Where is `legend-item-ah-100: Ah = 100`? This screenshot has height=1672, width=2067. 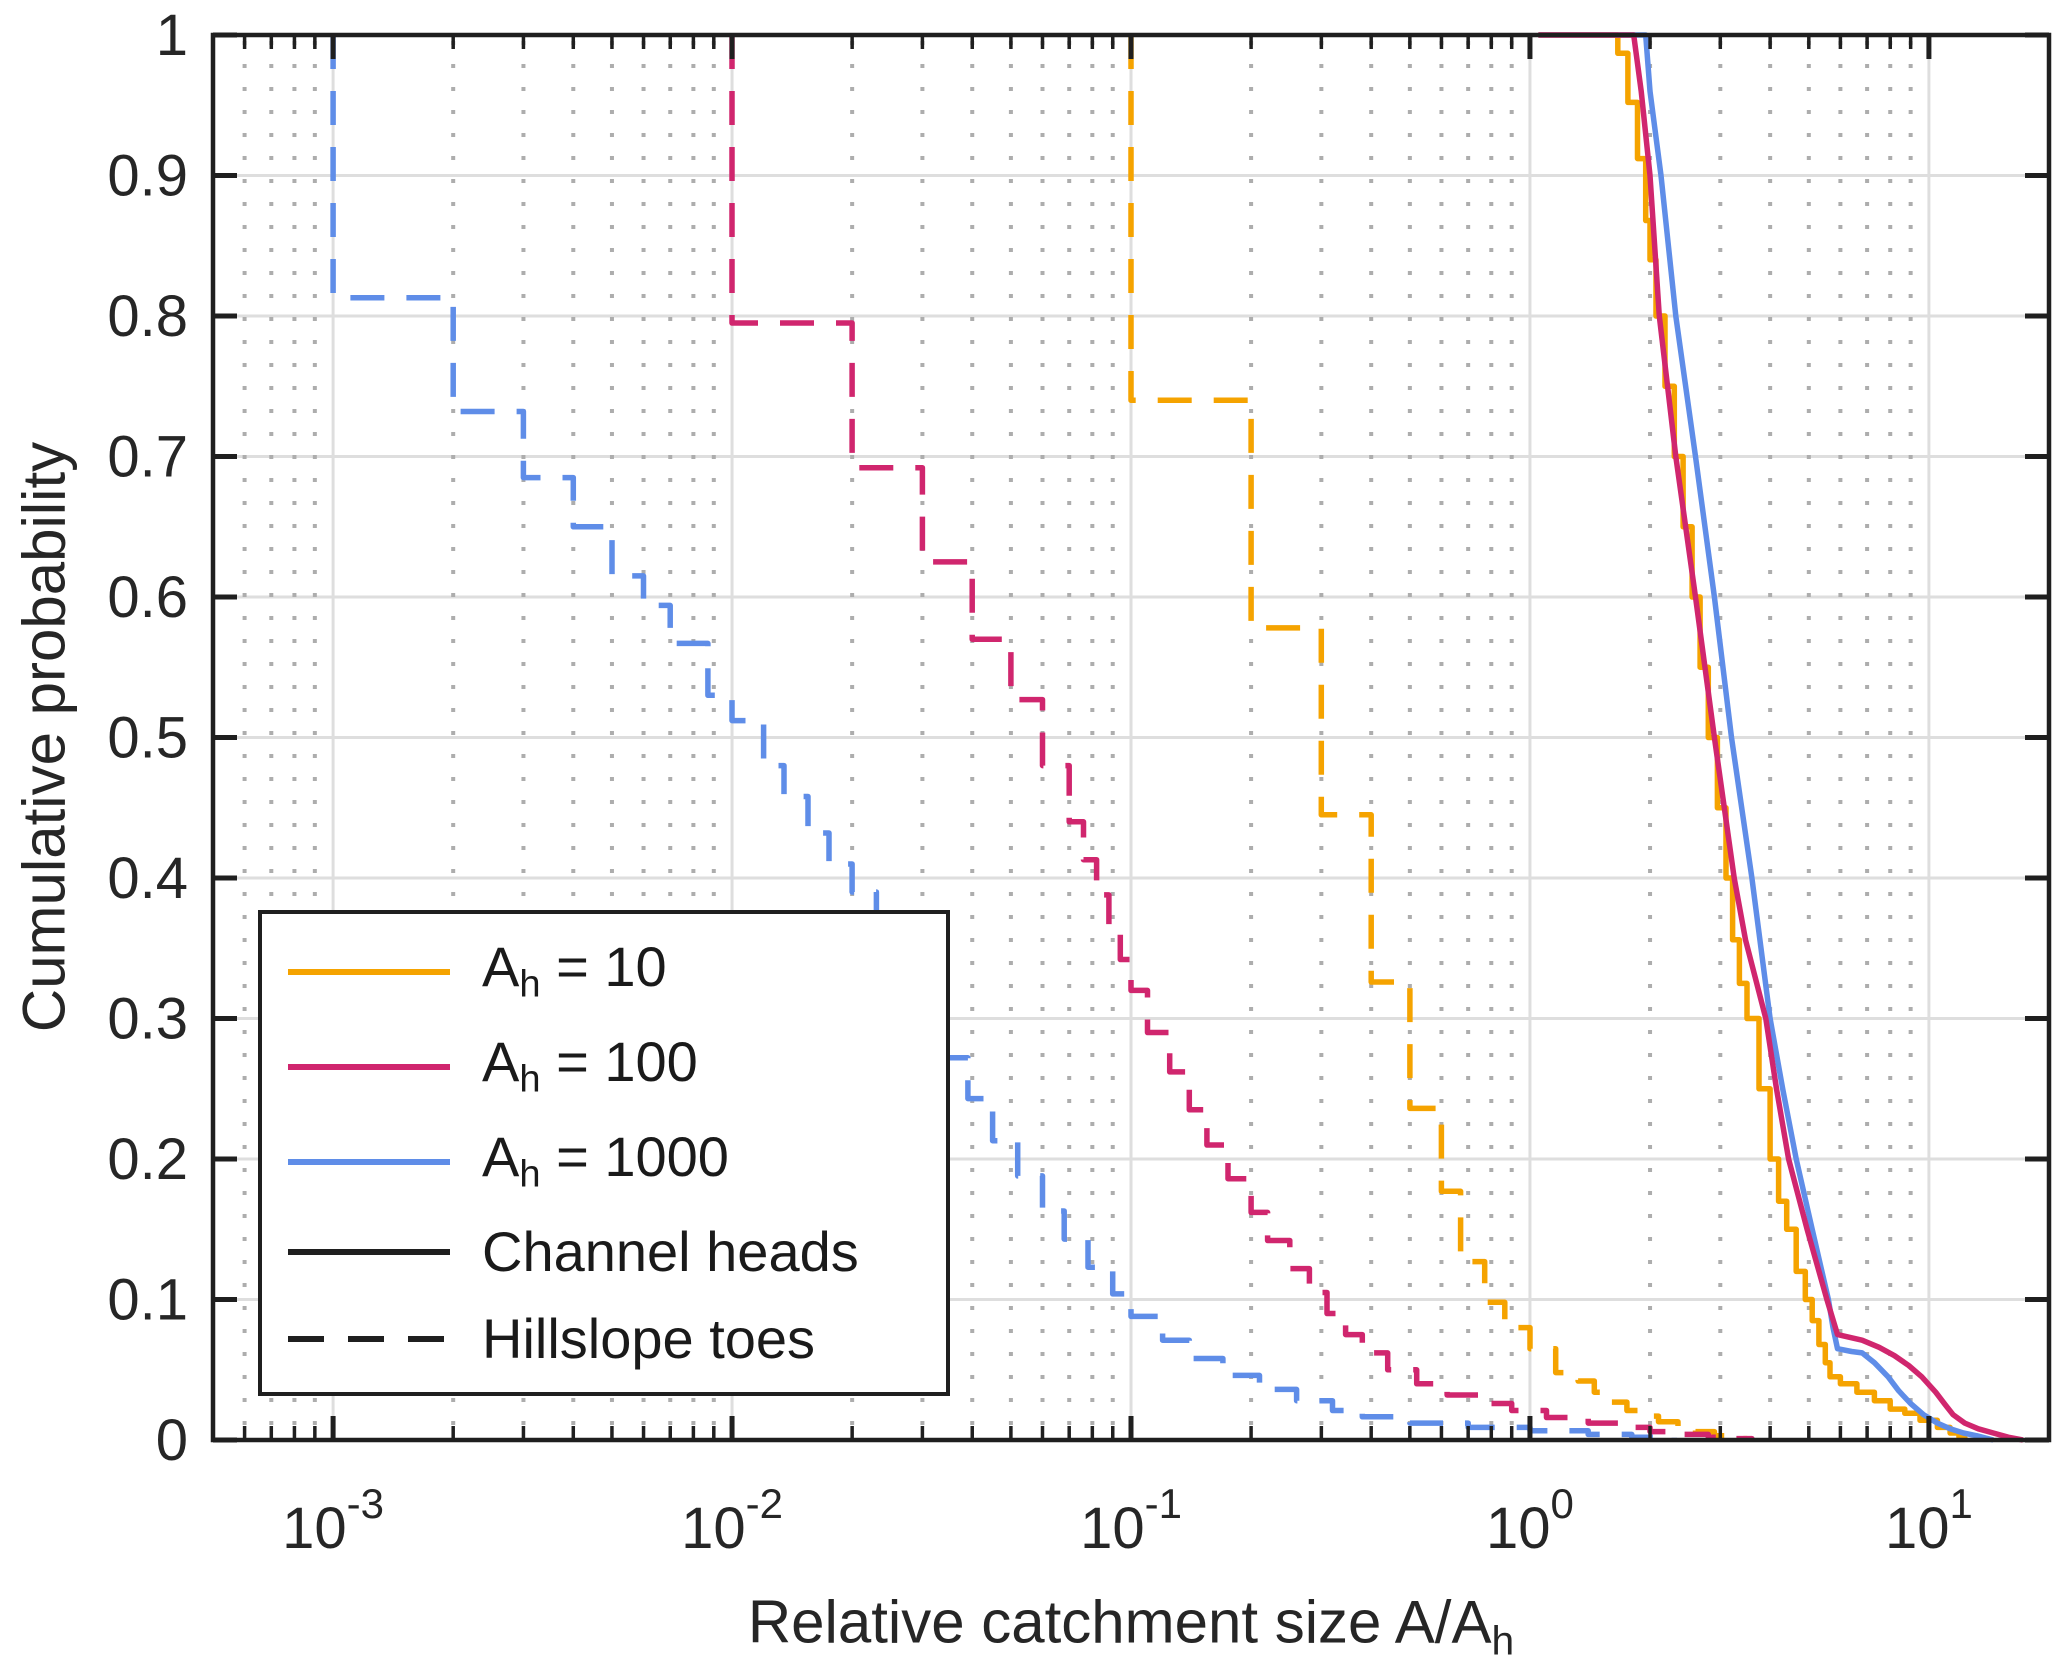
legend-item-ah-100: Ah = 100 is located at coordinates (617, 1066).